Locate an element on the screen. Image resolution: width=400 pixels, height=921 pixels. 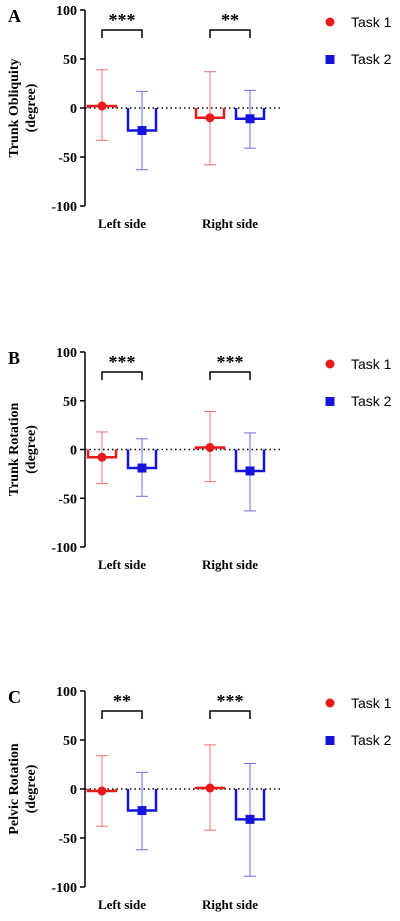
panel-letter: C is located at coordinates (14, 697).